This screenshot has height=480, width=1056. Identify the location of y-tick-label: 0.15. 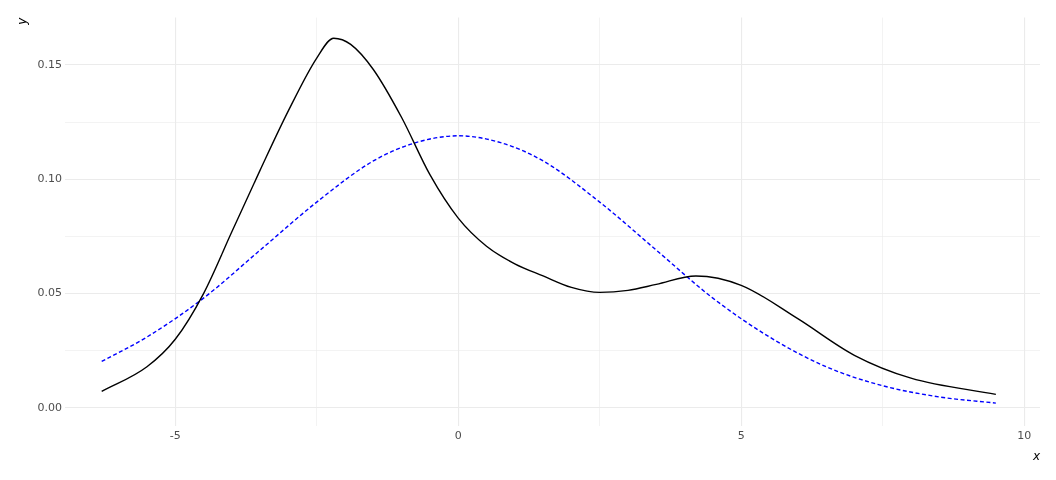
(49, 64).